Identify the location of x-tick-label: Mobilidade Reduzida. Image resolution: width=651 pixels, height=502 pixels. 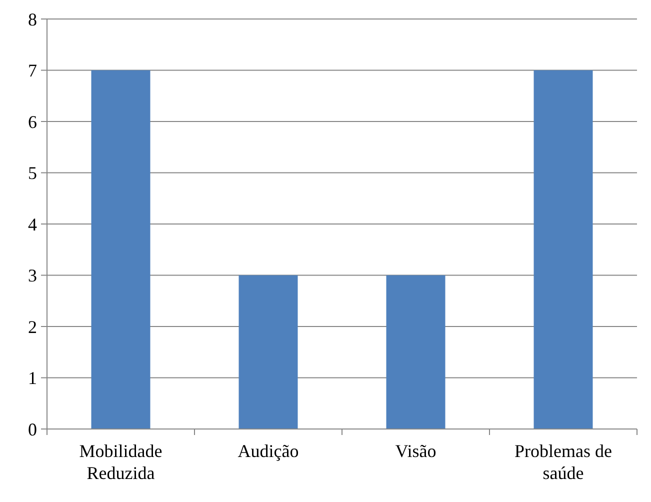
(120, 462).